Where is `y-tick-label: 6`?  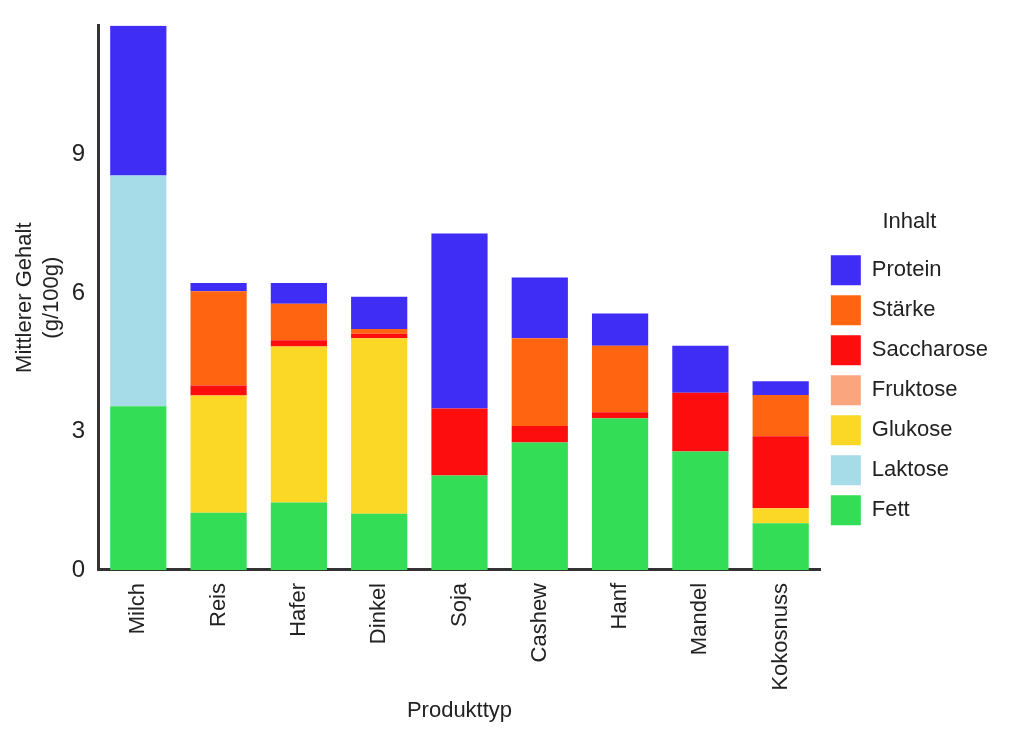 y-tick-label: 6 is located at coordinates (78, 291).